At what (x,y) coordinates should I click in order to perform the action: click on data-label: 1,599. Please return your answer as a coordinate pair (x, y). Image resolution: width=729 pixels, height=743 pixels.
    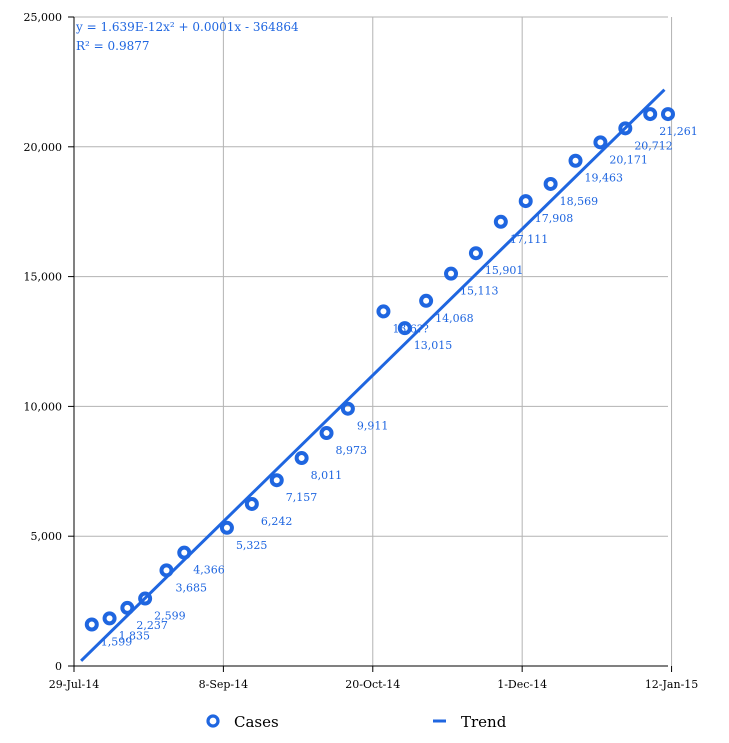
    Looking at the image, I should click on (116, 641).